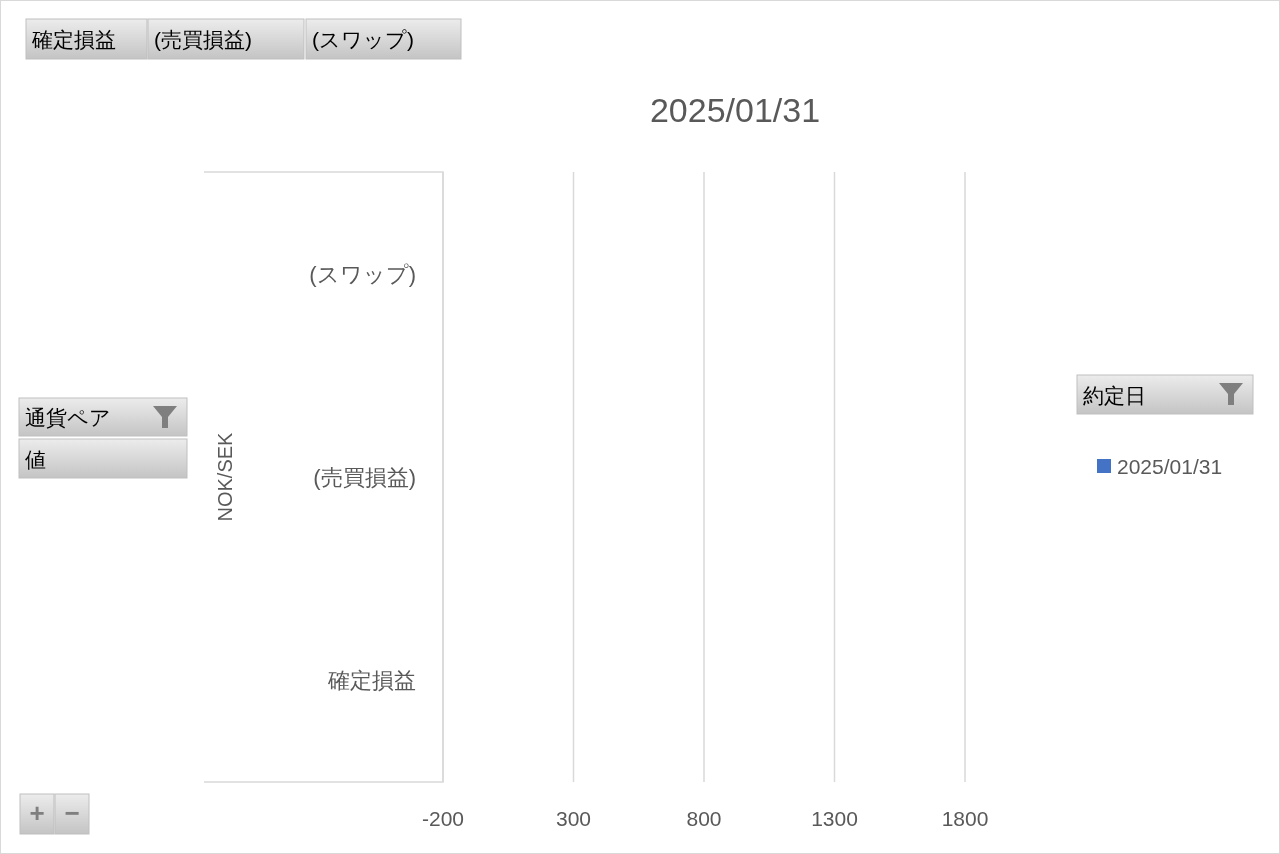 The width and height of the screenshot is (1280, 854). I want to click on text: 確定損益, so click(73, 39).